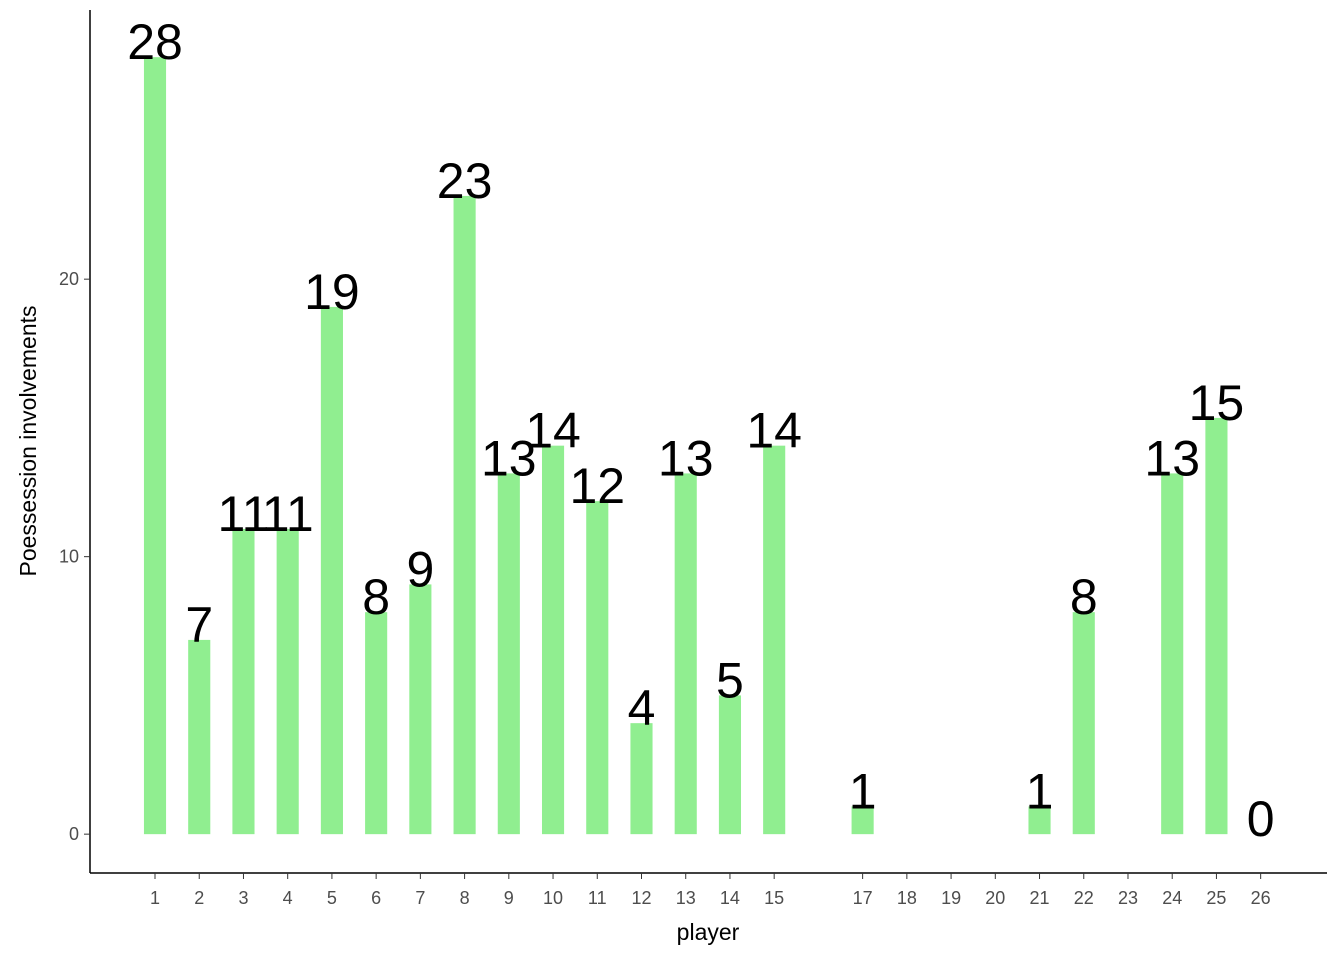 The width and height of the screenshot is (1344, 960). Describe the element at coordinates (1261, 898) in the screenshot. I see `x-tick-label: 26` at that location.